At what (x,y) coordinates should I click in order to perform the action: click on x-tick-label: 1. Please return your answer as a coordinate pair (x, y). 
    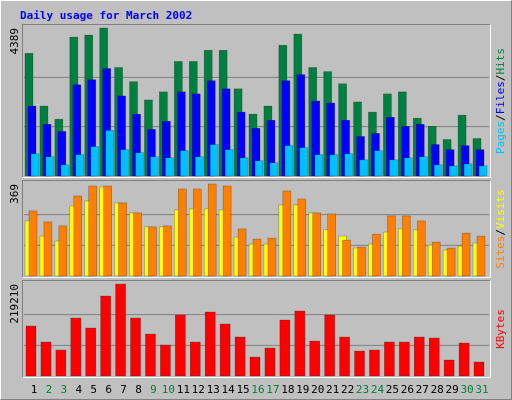
    Looking at the image, I should click on (34, 389).